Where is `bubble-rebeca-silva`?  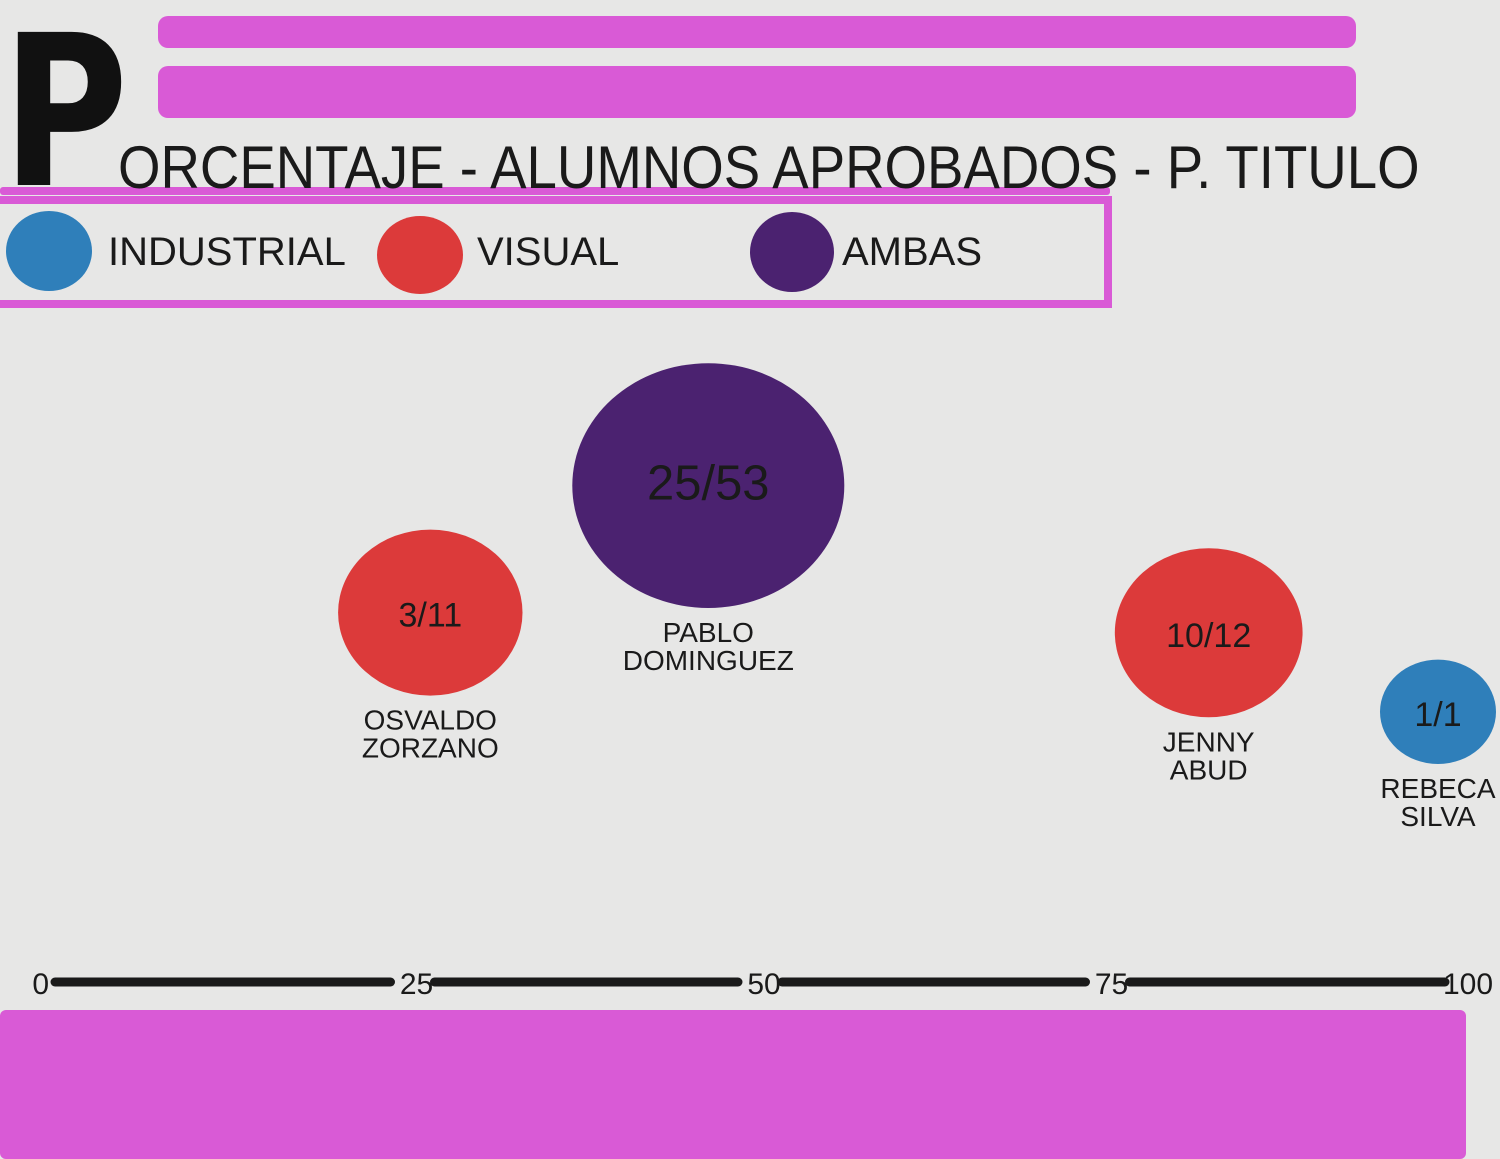
bubble-rebeca-silva is located at coordinates (1438, 711).